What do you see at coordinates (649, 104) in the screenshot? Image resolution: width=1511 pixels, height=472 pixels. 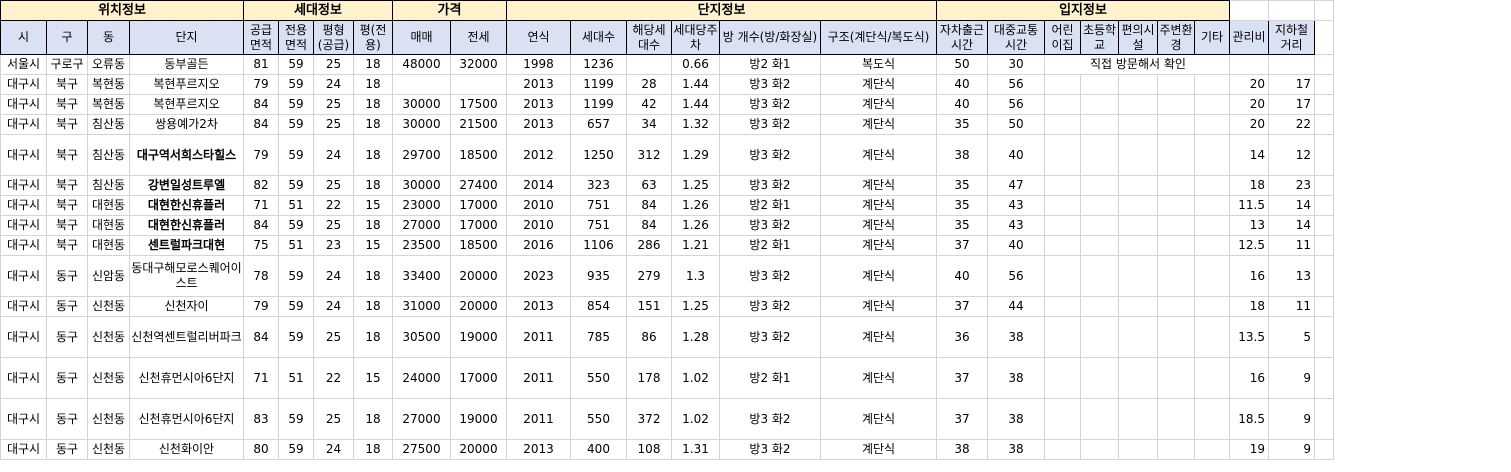 I see `cell-type-count: 42` at bounding box center [649, 104].